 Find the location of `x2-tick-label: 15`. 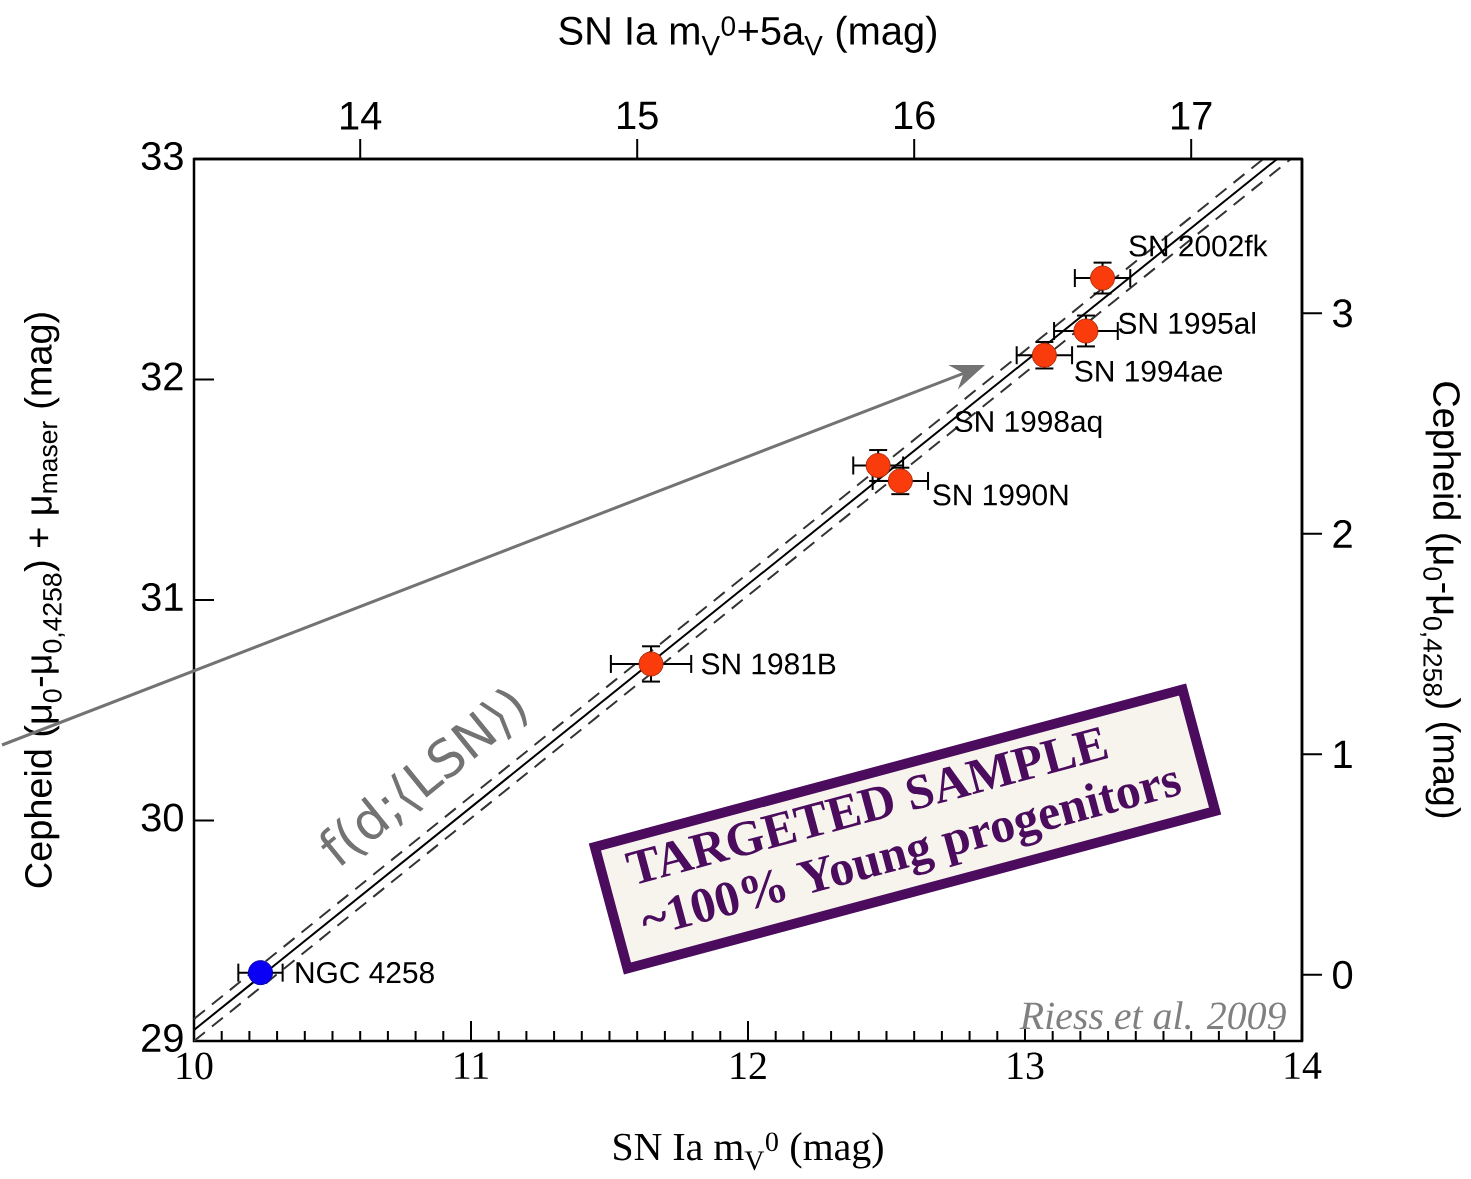

x2-tick-label: 15 is located at coordinates (638, 115).